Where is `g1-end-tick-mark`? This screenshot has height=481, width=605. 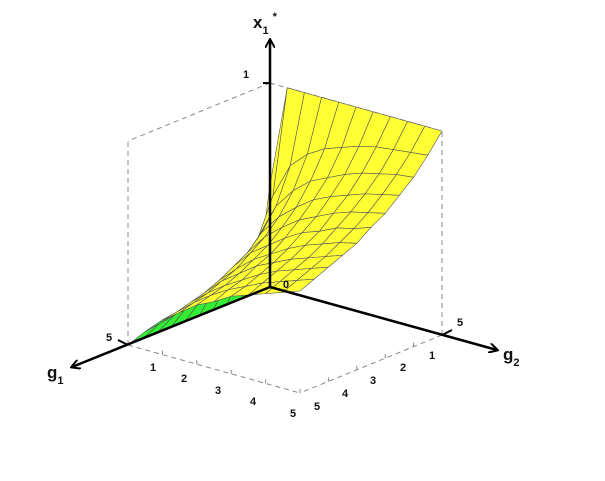 g1-end-tick-mark is located at coordinates (123, 342).